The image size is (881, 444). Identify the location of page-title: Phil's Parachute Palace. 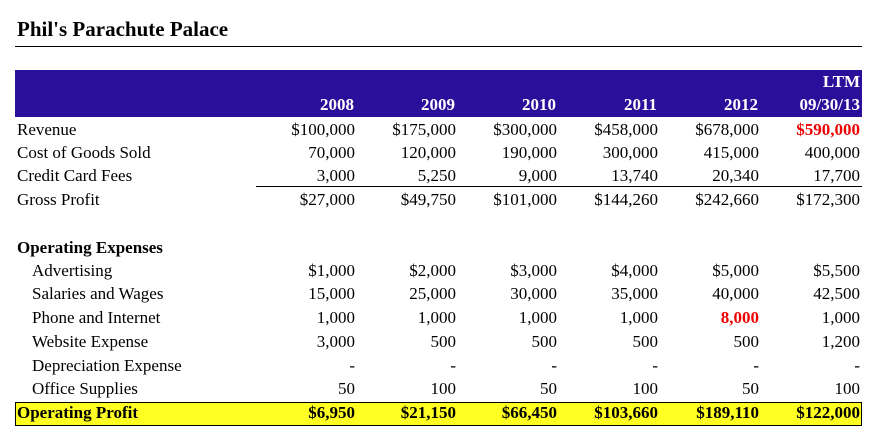
(123, 29).